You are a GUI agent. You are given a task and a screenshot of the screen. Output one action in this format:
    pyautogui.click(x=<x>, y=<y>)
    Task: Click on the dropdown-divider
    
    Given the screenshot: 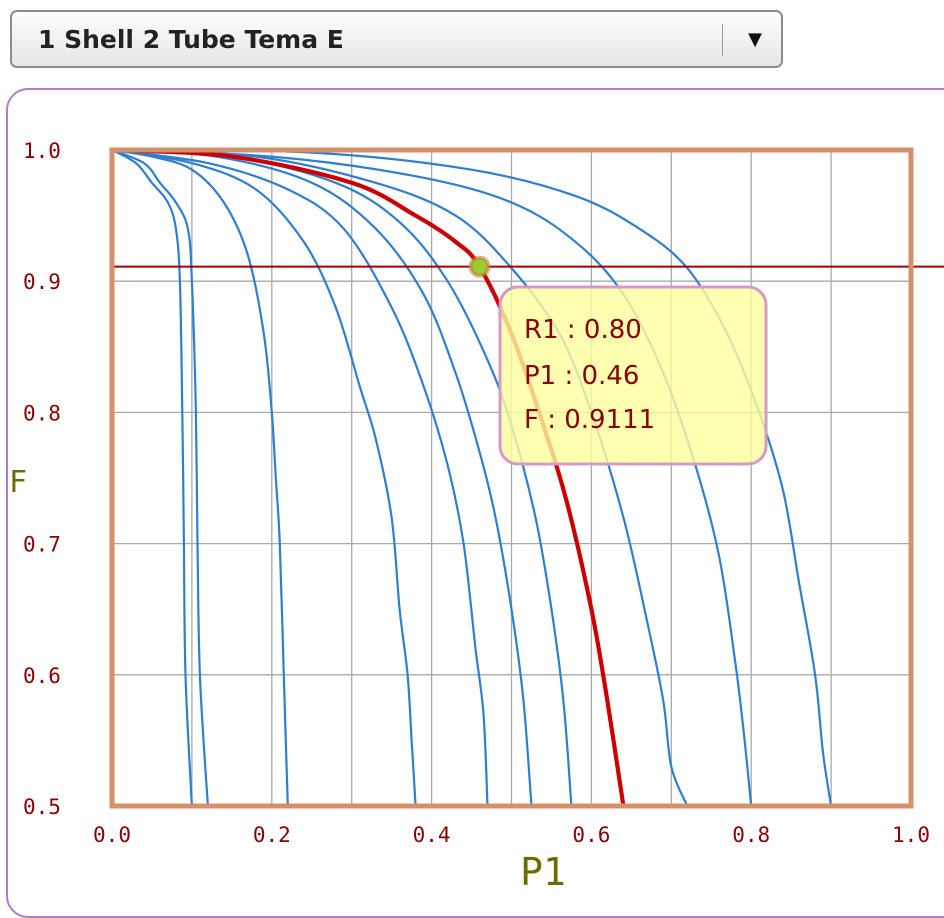 What is the action you would take?
    pyautogui.click(x=722, y=40)
    